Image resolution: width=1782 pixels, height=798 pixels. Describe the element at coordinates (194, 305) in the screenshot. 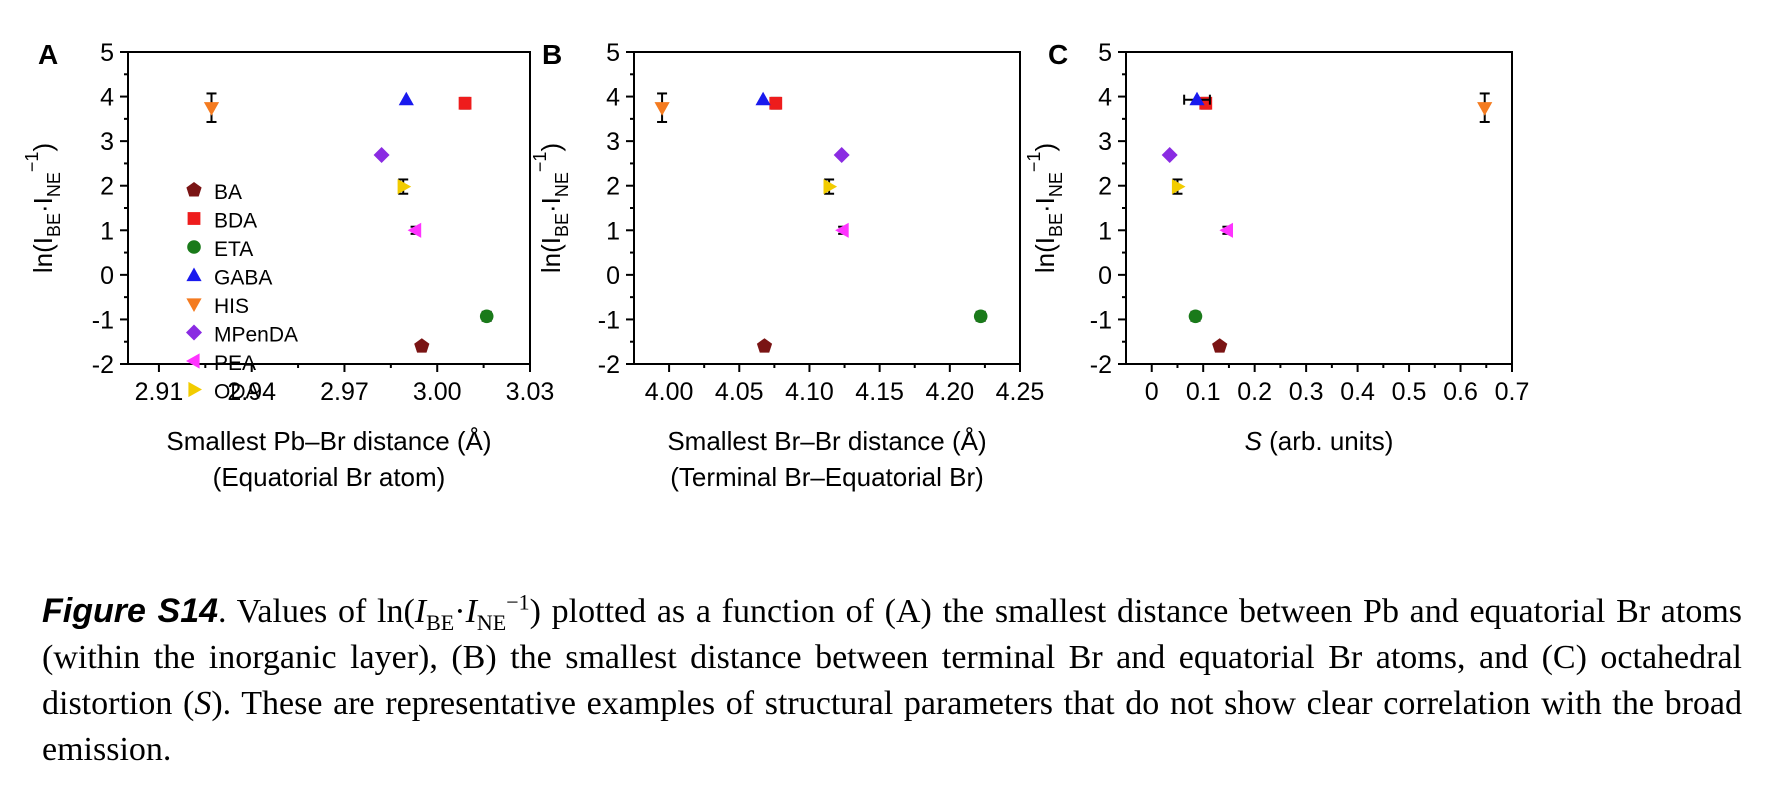

I see `legend-marker-his` at that location.